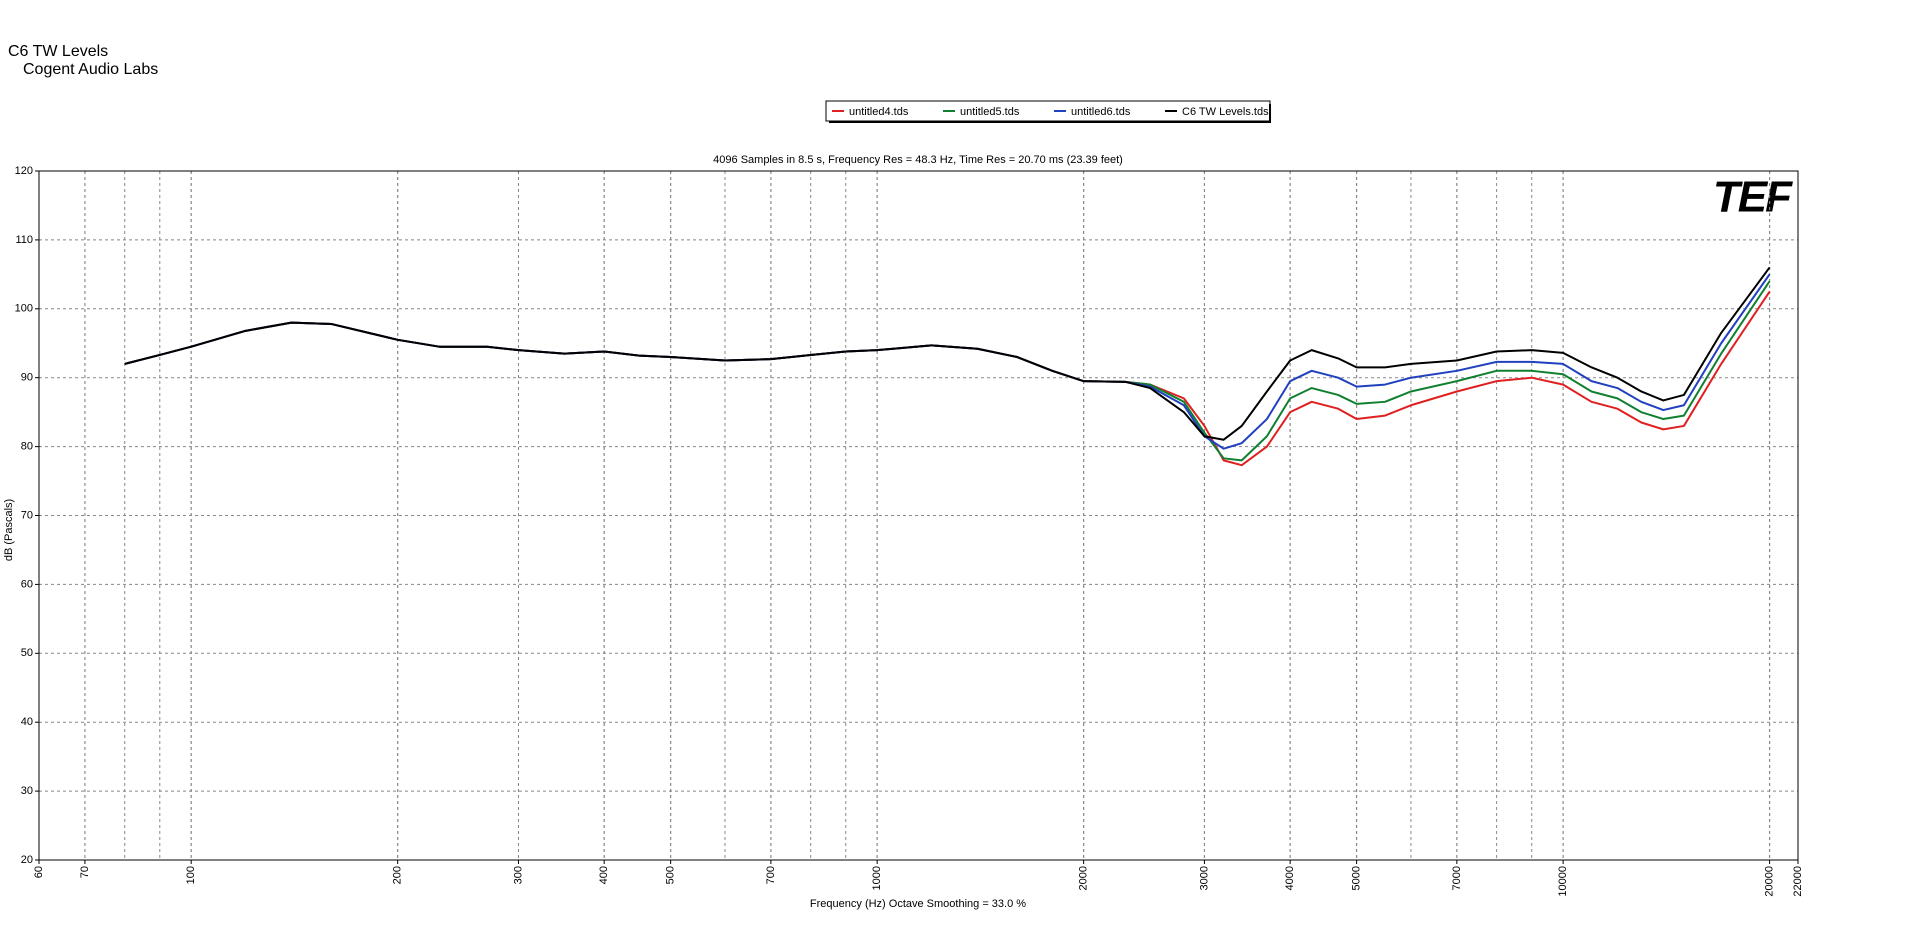 The image size is (1920, 928). Describe the element at coordinates (85, 872) in the screenshot. I see `x-tick-label: 70` at that location.